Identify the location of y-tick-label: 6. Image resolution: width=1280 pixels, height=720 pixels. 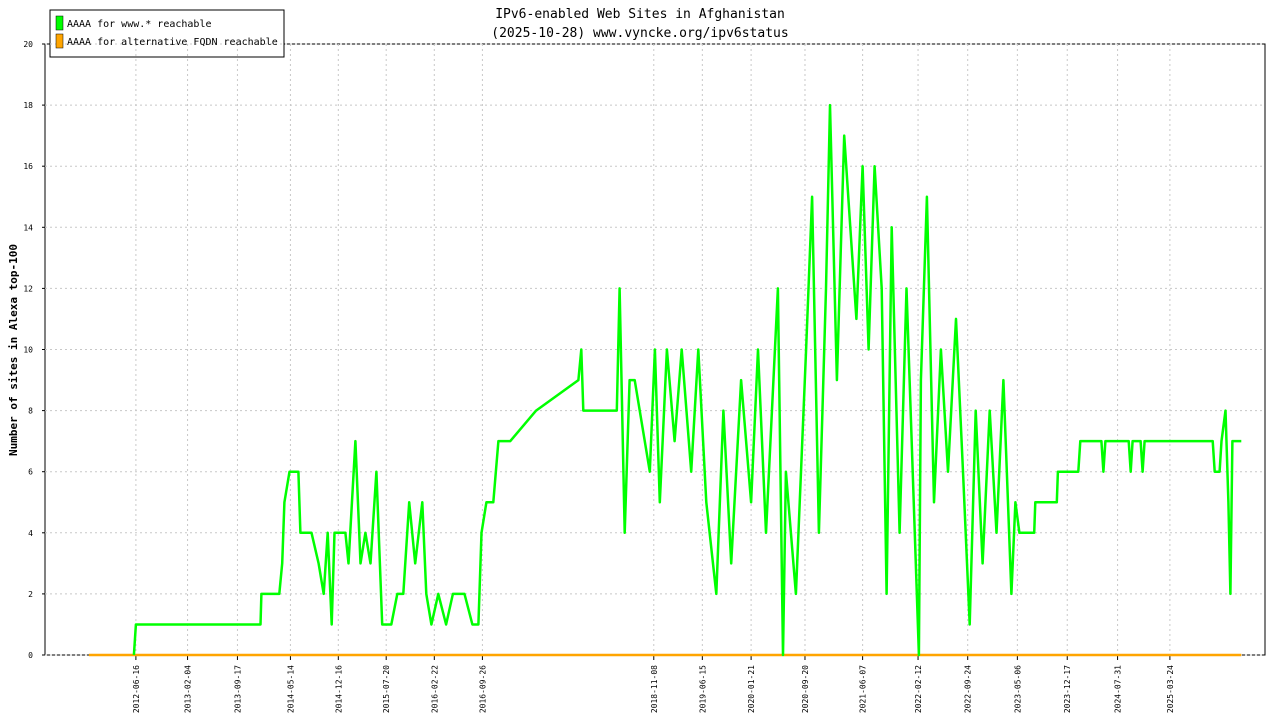
(30, 472).